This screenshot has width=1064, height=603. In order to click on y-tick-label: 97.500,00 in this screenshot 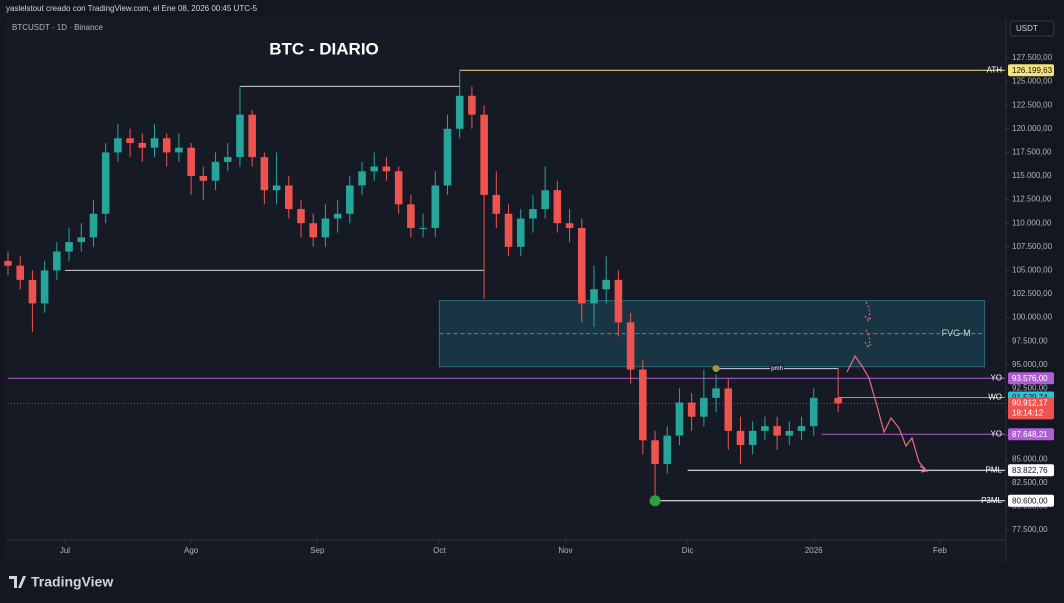, I will do `click(1030, 340)`.